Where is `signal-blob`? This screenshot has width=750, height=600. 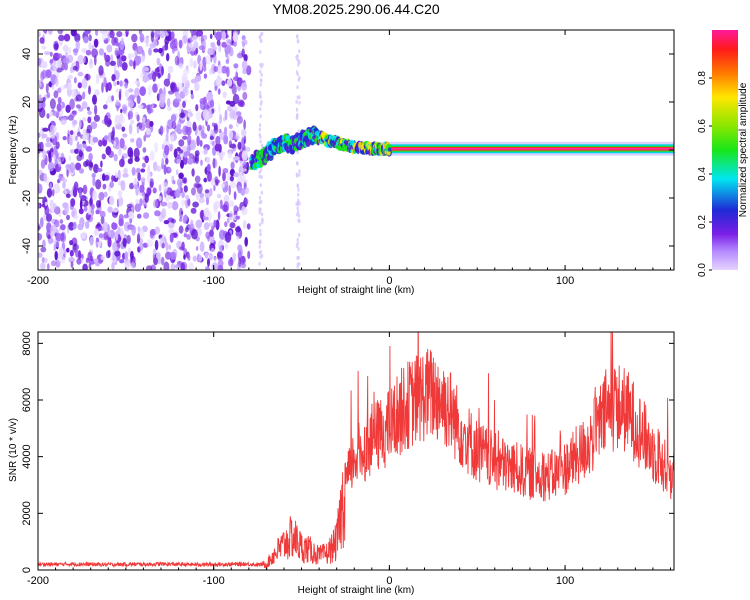 signal-blob is located at coordinates (389, 149).